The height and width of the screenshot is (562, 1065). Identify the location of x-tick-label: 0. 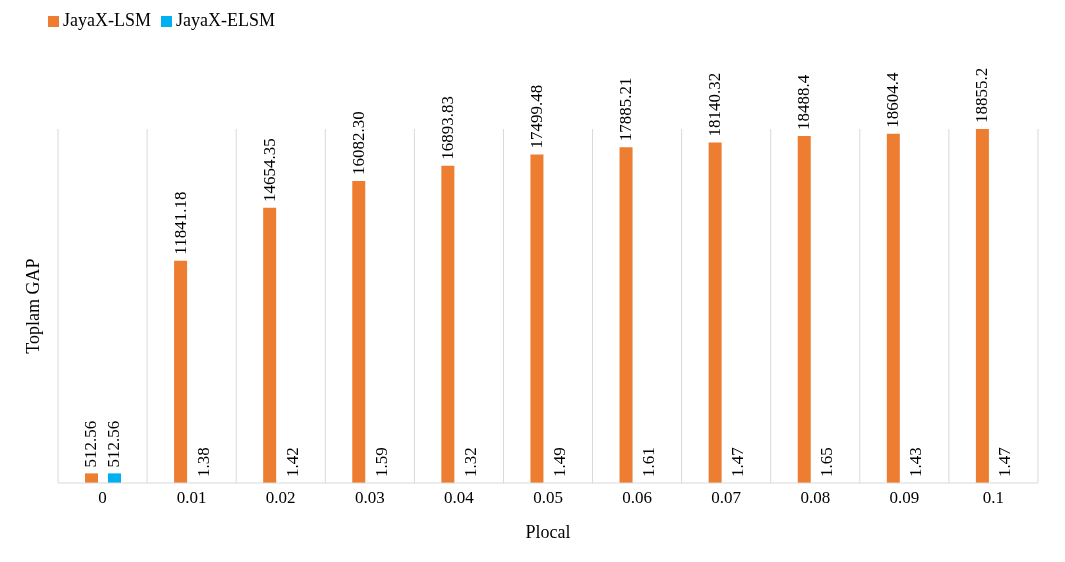
(102, 498).